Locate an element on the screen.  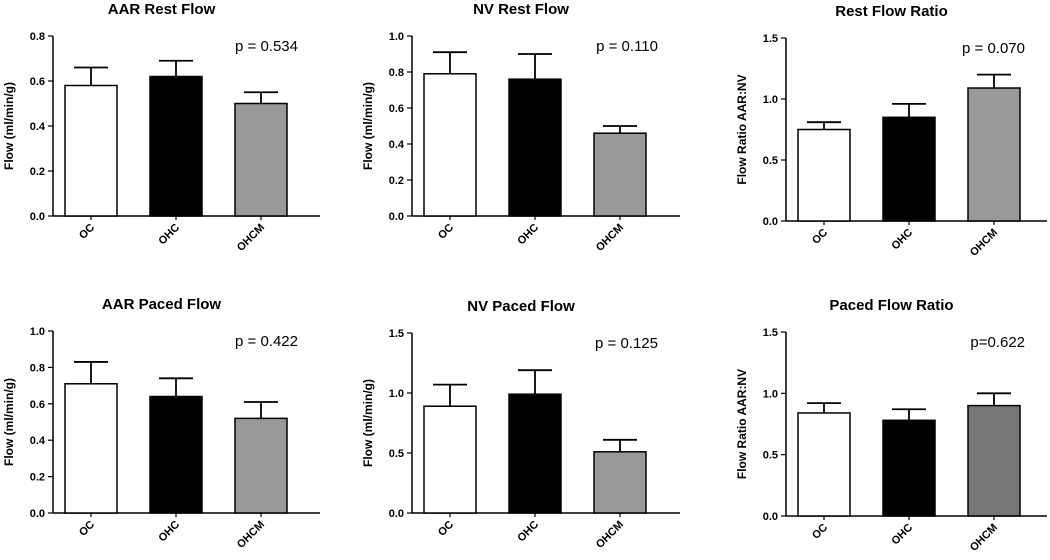
chart-title: Rest Flow Ratio is located at coordinates (891, 11).